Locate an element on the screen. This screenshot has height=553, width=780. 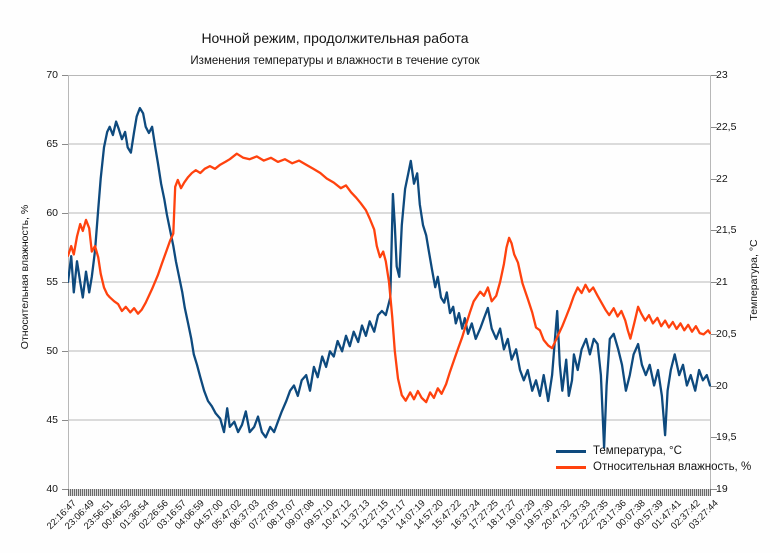
right-axis-tick-label: 23 is located at coordinates (722, 75).